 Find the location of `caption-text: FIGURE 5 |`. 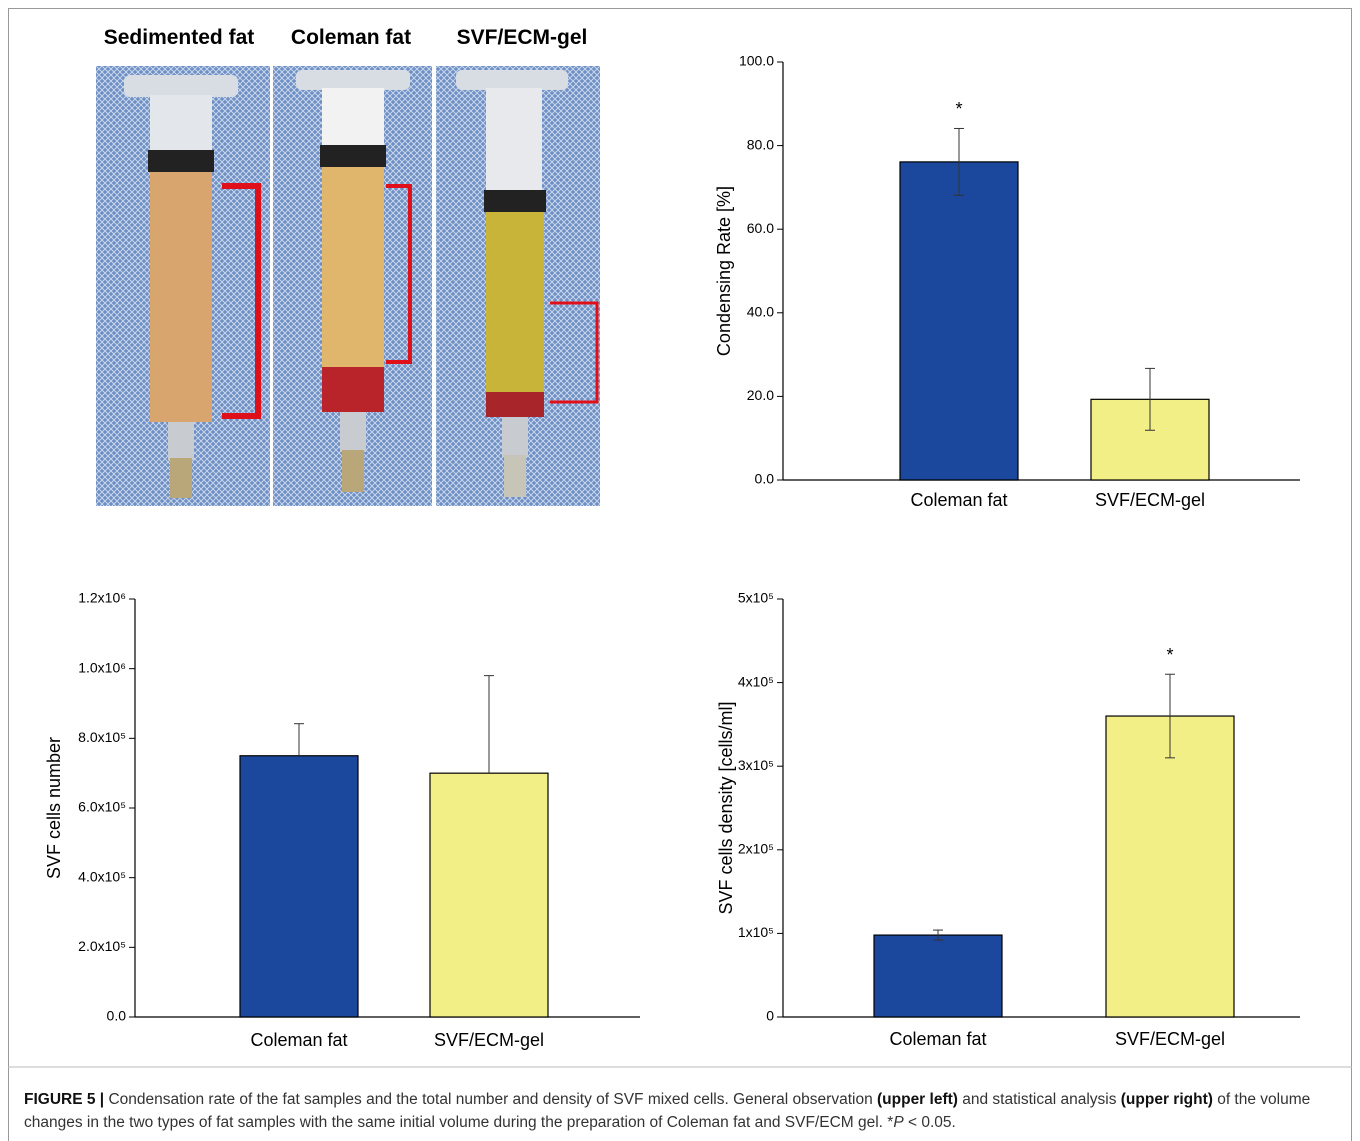

caption-text: FIGURE 5 | is located at coordinates (64, 1099).